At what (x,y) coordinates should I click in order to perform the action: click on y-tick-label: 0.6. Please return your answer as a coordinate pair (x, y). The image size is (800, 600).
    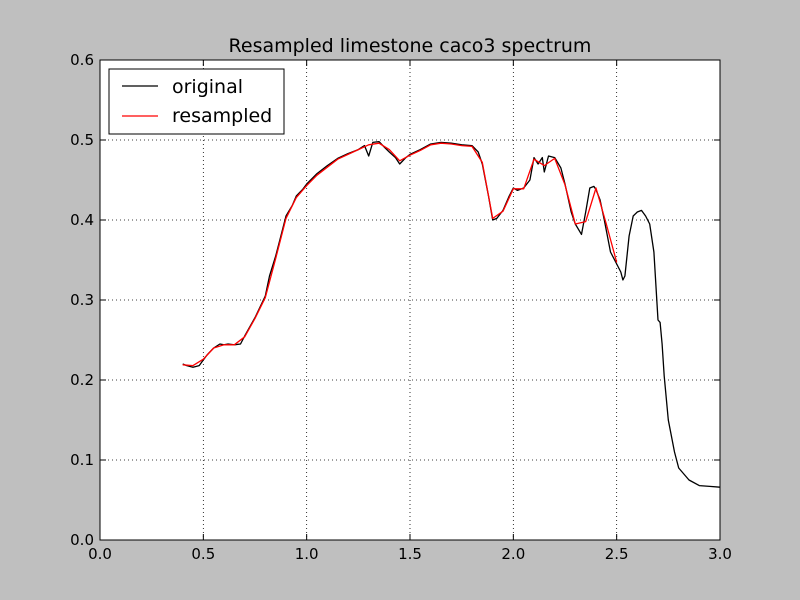
    Looking at the image, I should click on (82, 60).